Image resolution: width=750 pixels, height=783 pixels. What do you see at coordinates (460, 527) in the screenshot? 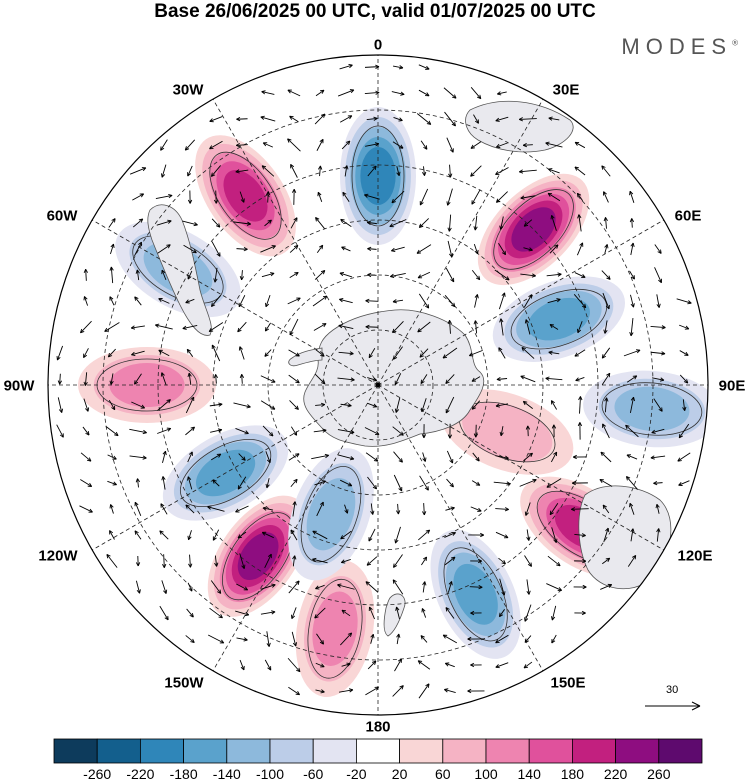
I see `longitude-line` at bounding box center [460, 527].